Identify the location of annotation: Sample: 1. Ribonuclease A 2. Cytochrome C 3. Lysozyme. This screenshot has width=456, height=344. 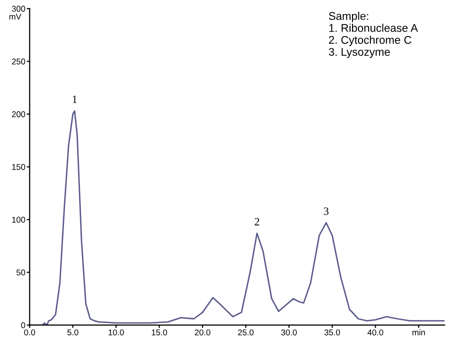
(373, 35).